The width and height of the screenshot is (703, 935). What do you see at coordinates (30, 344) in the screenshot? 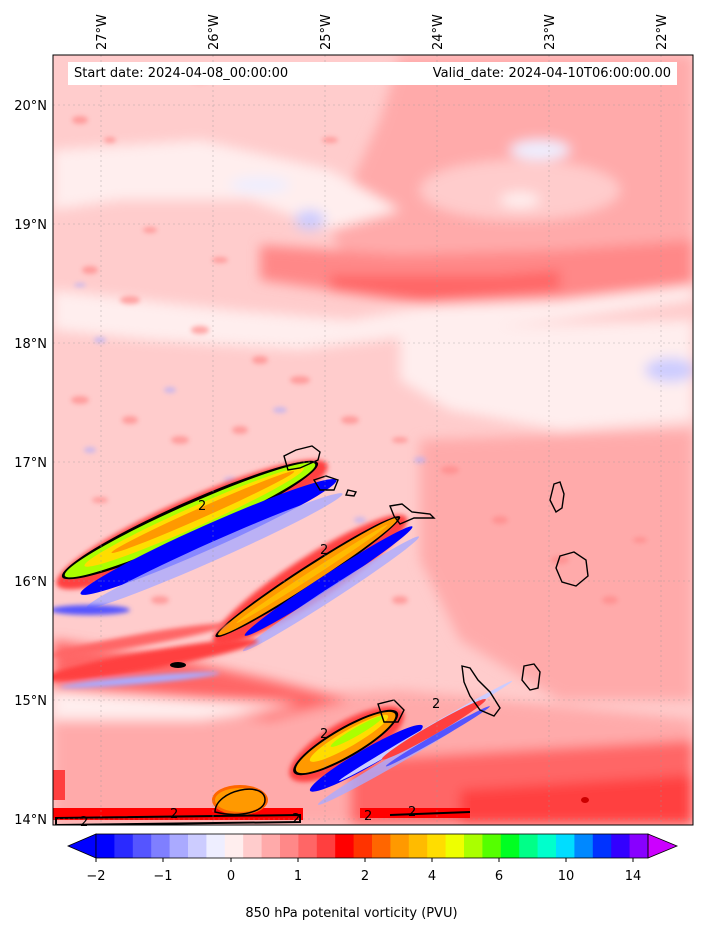
I see `lat-label: 18°N` at bounding box center [30, 344].